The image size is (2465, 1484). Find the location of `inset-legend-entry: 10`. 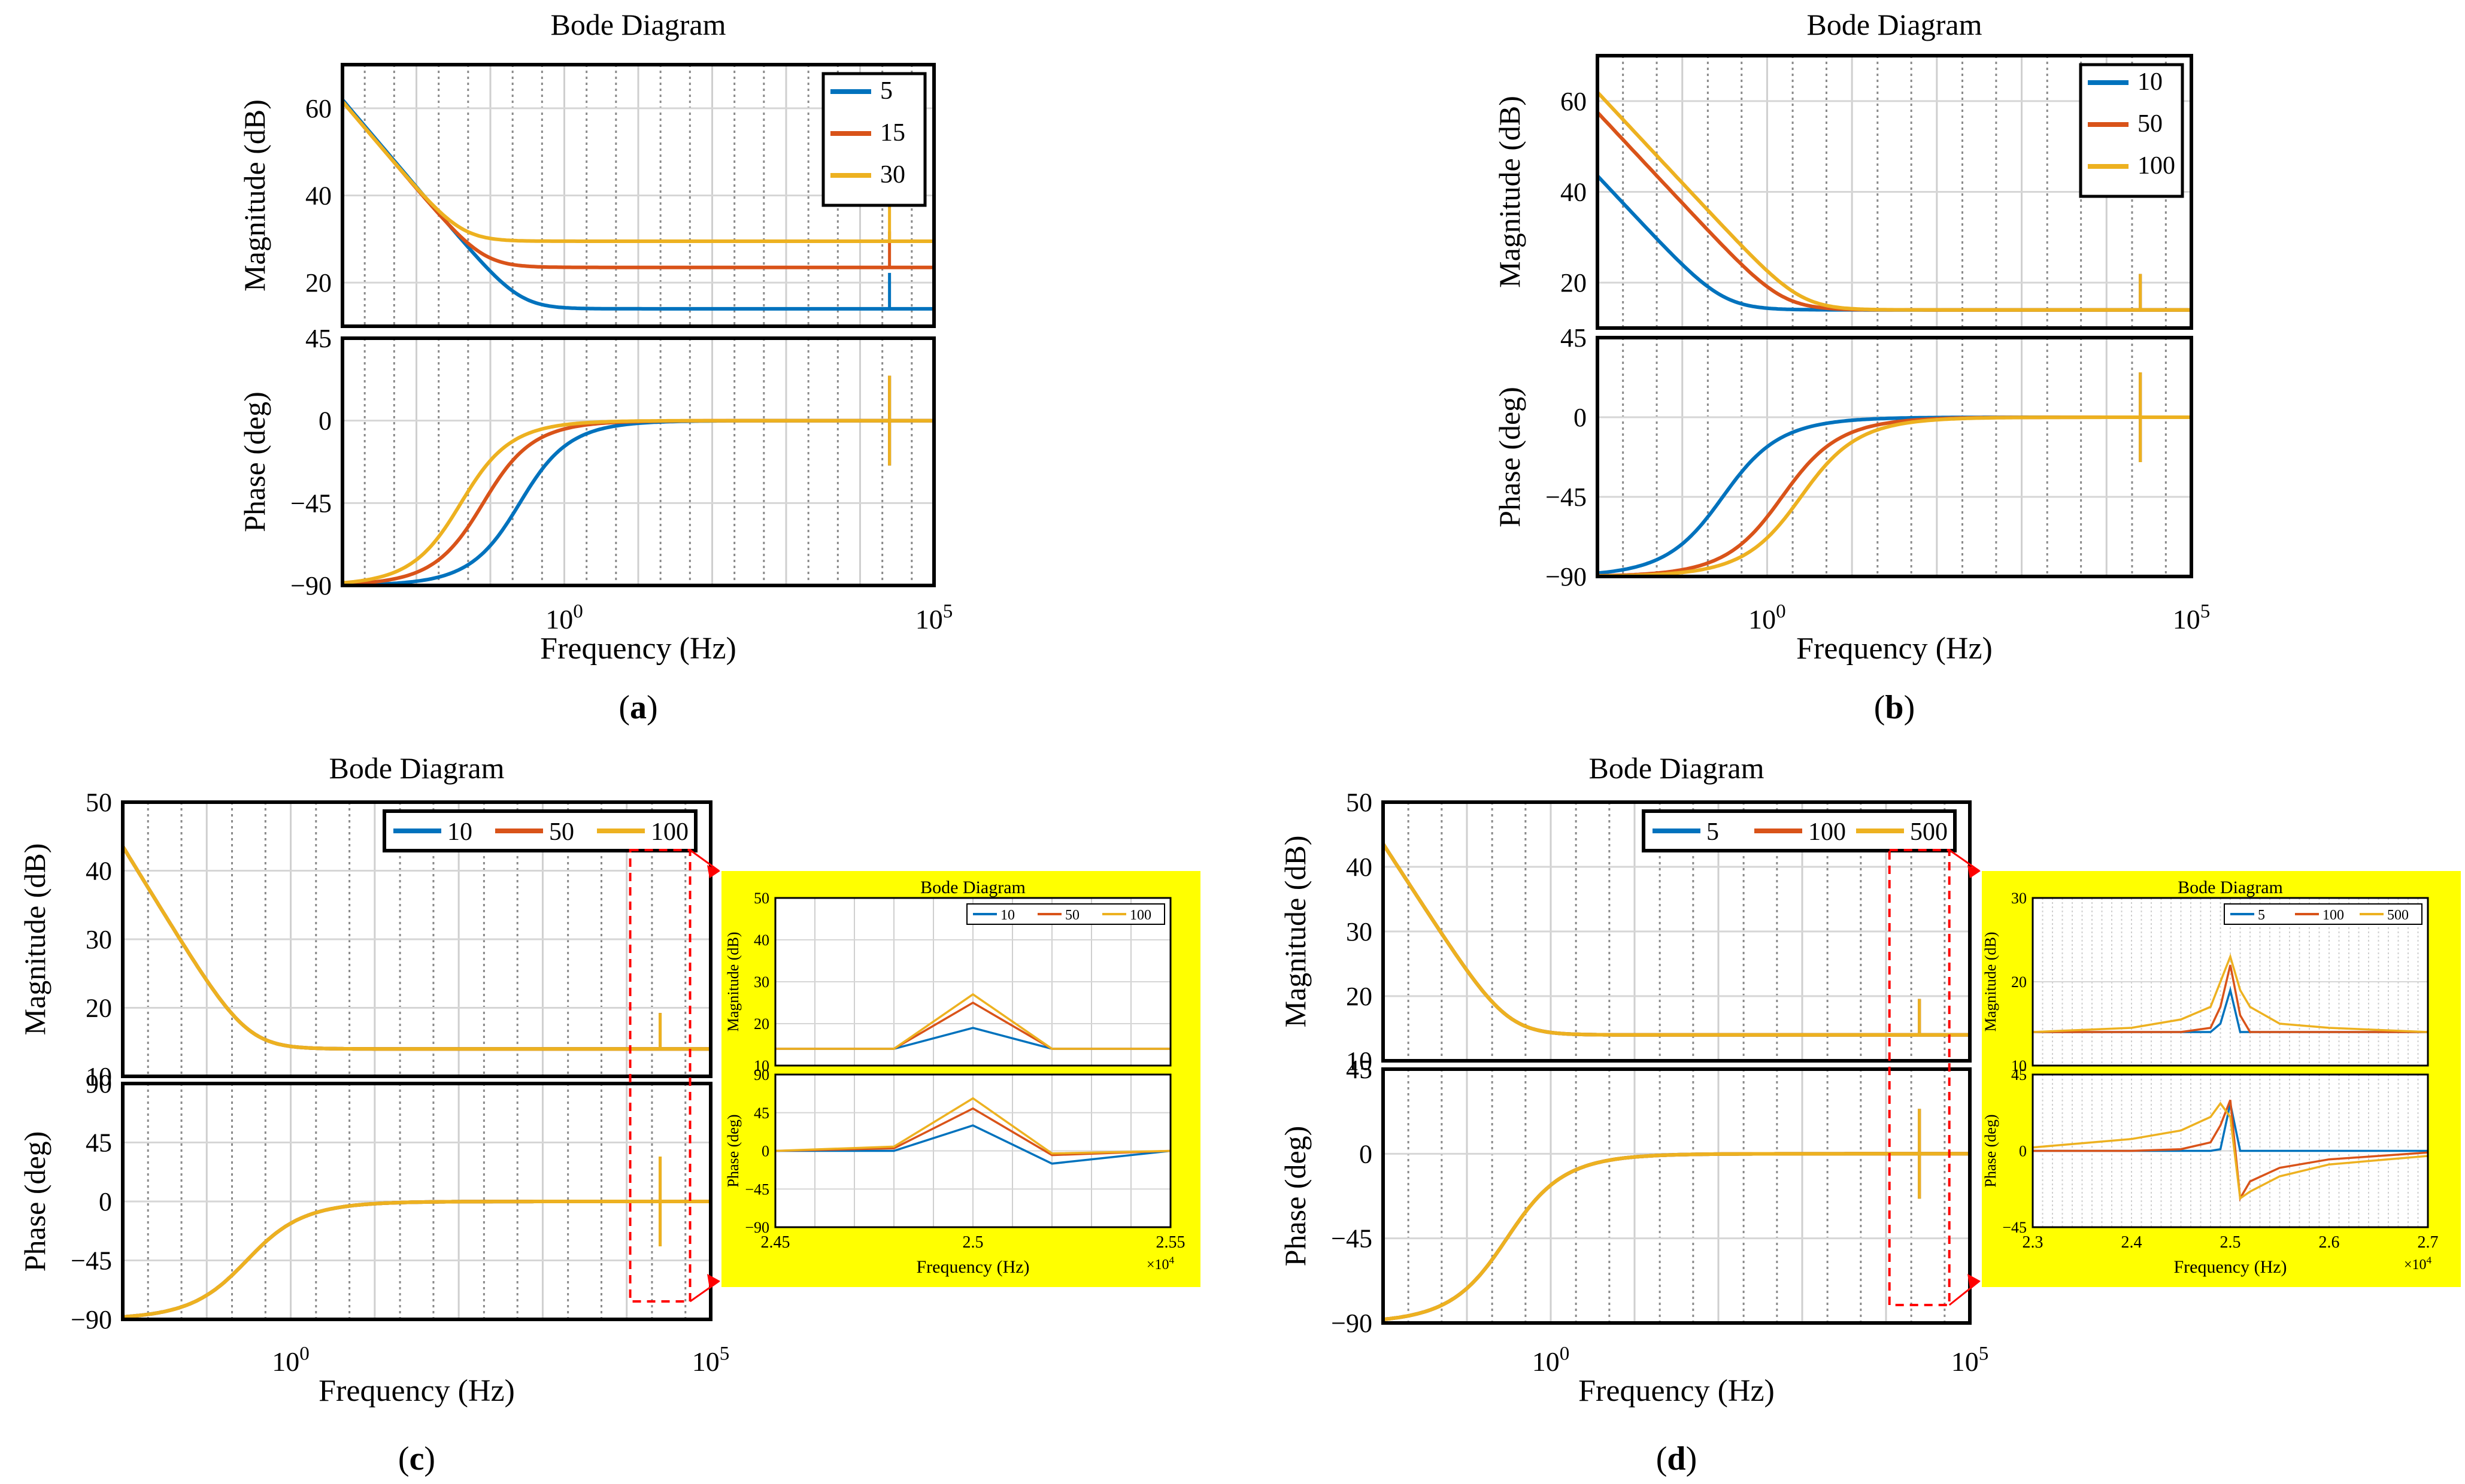

inset-legend-entry: 10 is located at coordinates (1008, 915).